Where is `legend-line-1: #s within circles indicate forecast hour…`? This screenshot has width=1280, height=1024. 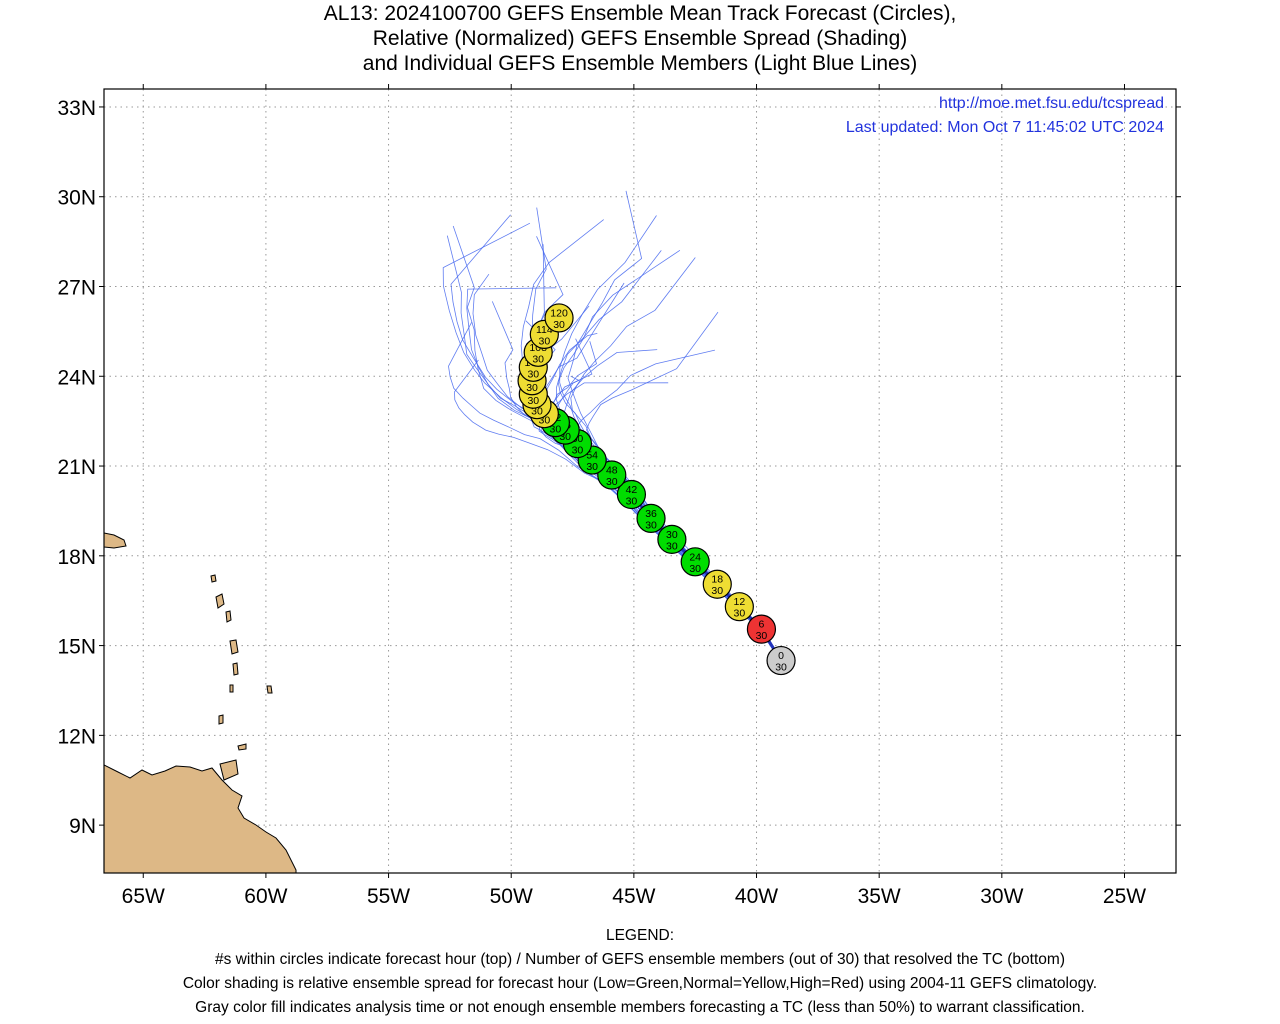
legend-line-1: #s within circles indicate forecast hour… is located at coordinates (640, 959).